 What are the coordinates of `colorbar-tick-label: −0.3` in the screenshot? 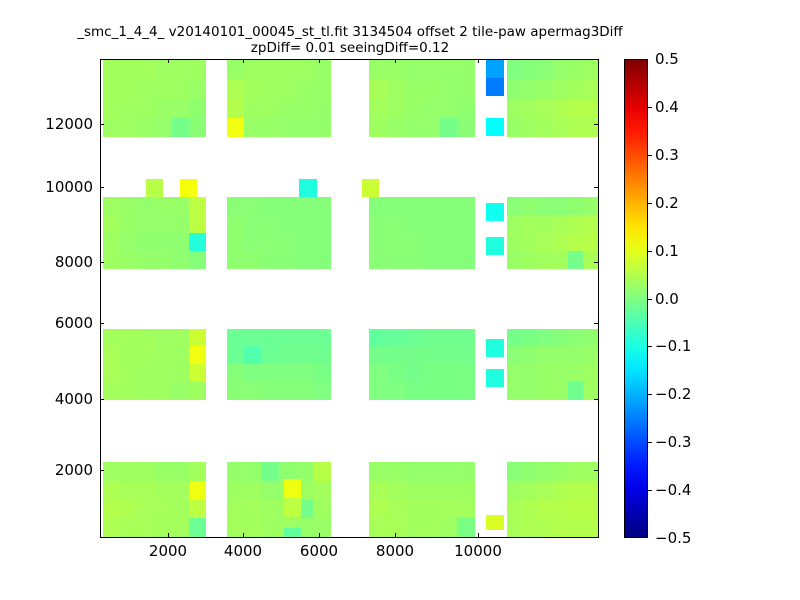 It's located at (673, 442).